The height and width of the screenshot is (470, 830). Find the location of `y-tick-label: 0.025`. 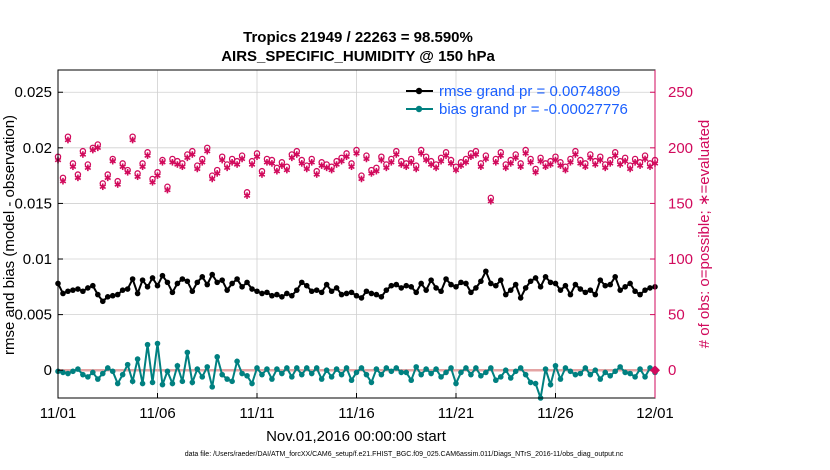

y-tick-label: 0.025 is located at coordinates (33, 92).